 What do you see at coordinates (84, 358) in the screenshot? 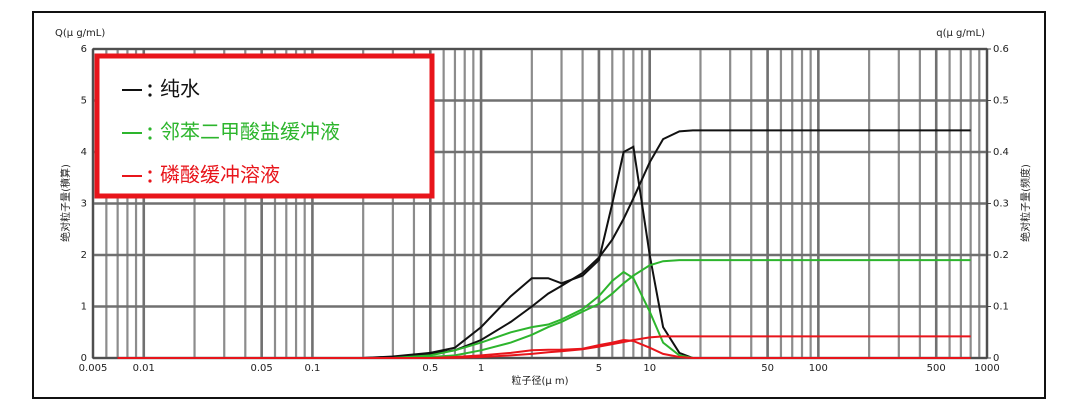
I see `y-tick-label: 0` at bounding box center [84, 358].